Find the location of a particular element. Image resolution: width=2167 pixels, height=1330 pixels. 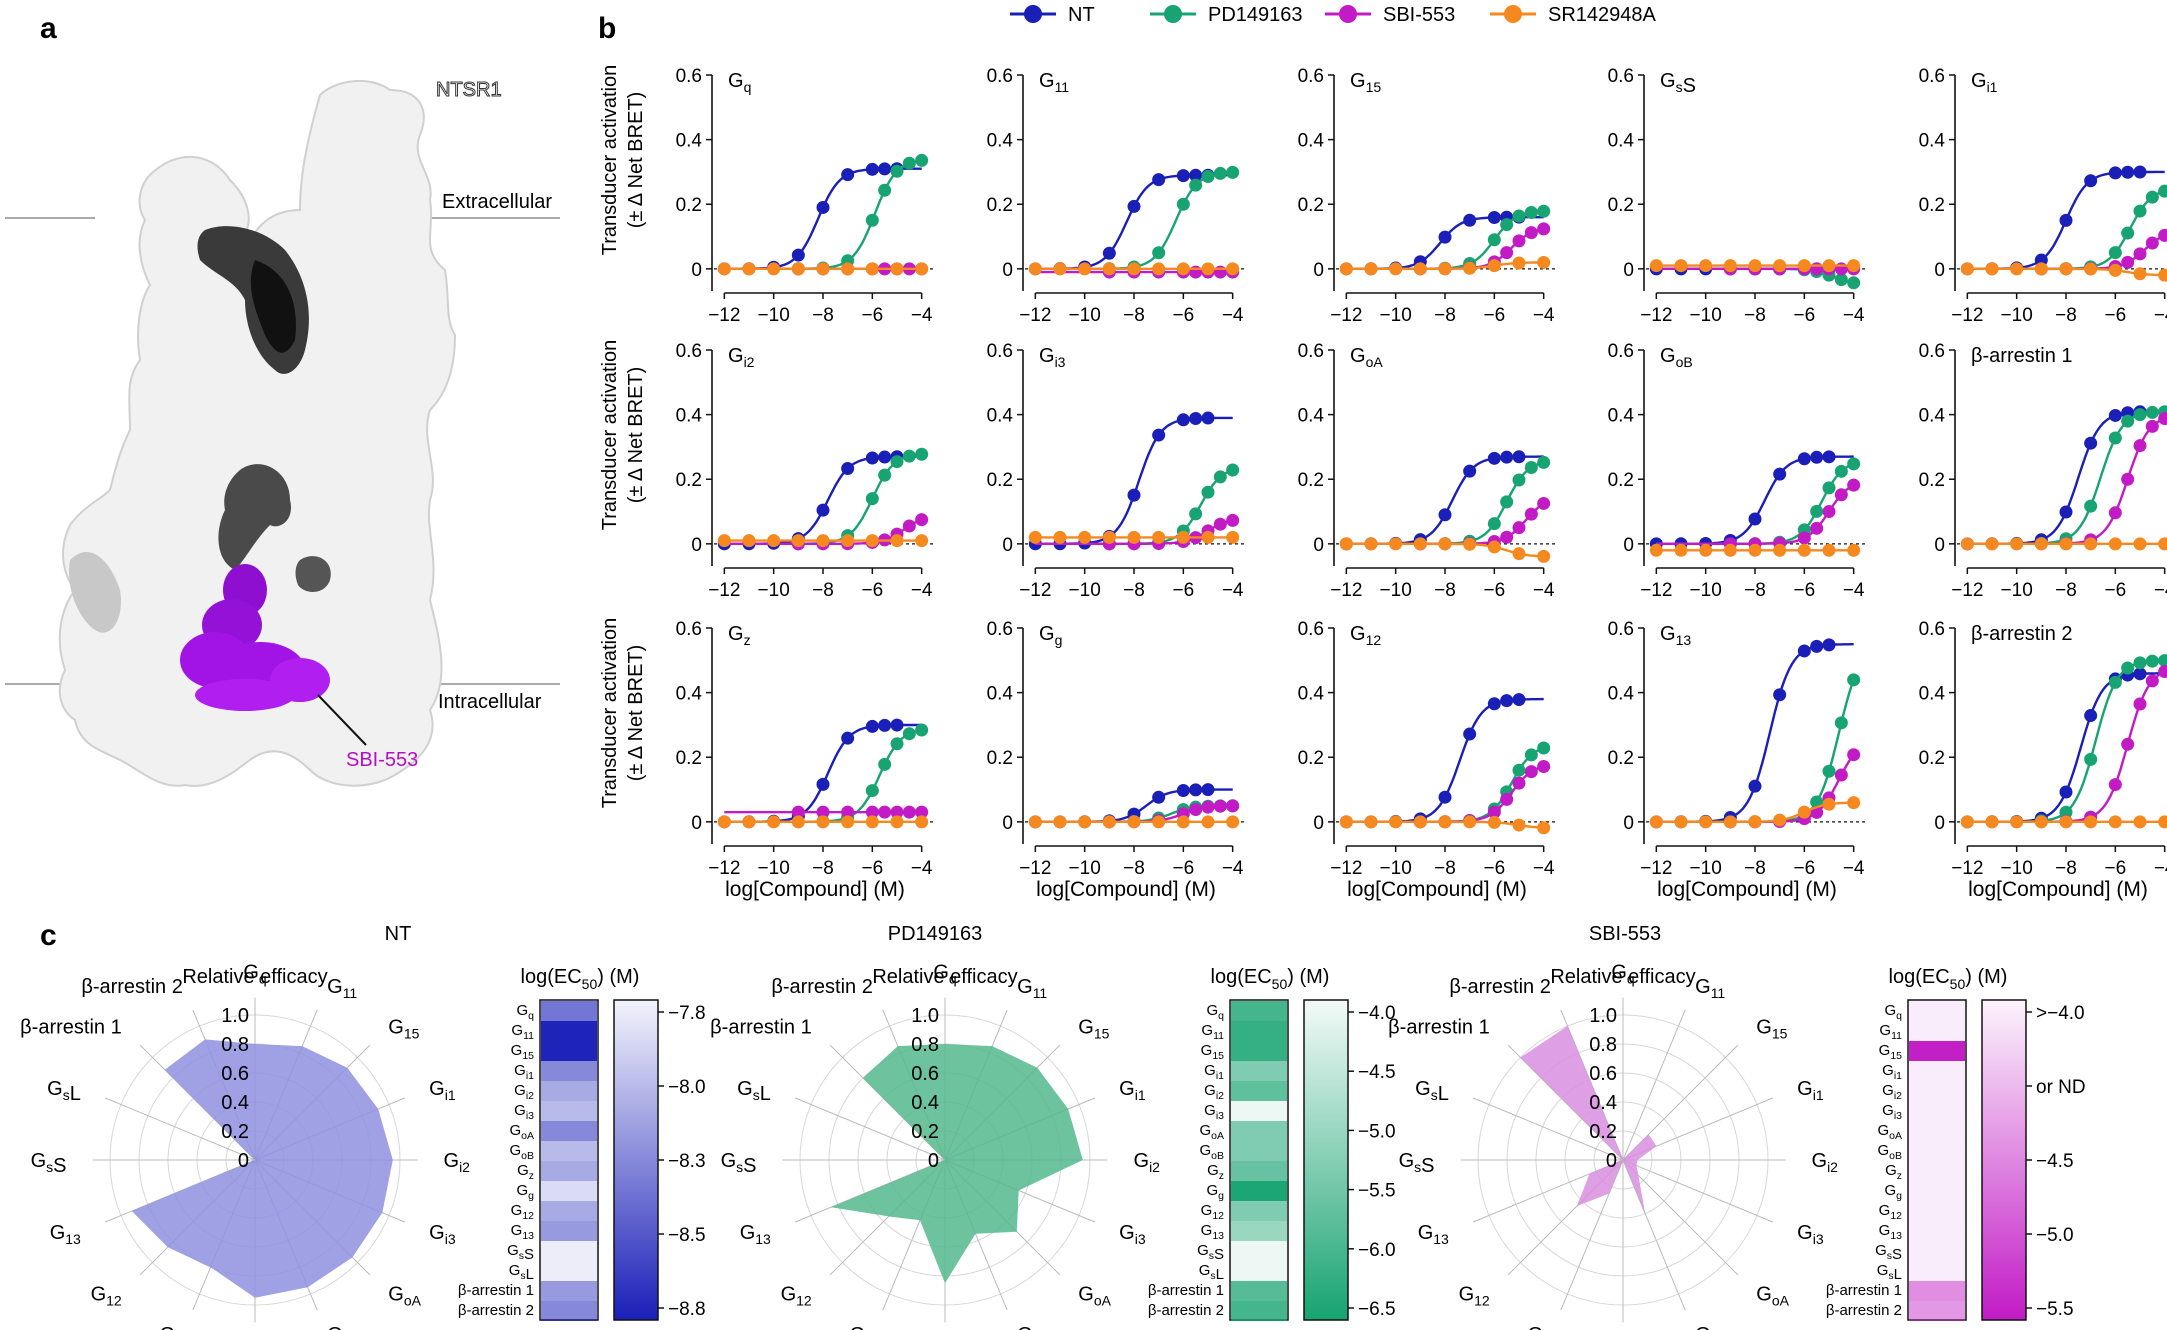

heatmap-row-label: Gg is located at coordinates (1215, 1192).